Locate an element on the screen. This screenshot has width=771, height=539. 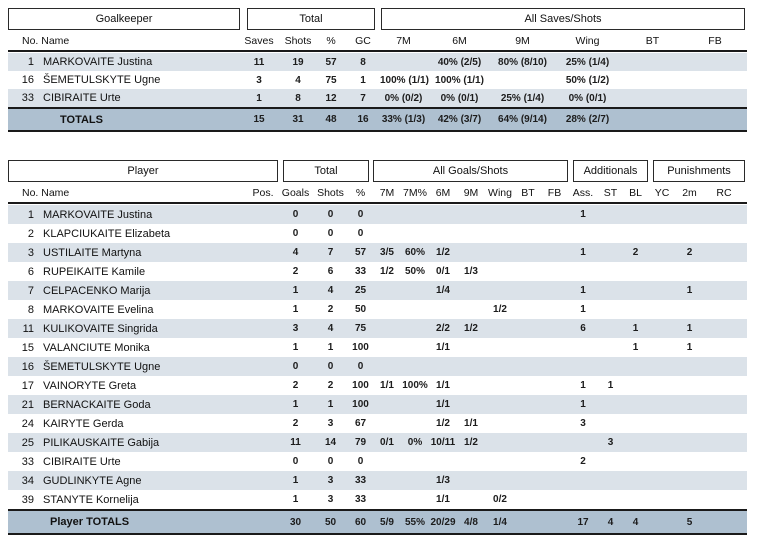
player-stat-goals: 2 is located at coordinates (295, 423).